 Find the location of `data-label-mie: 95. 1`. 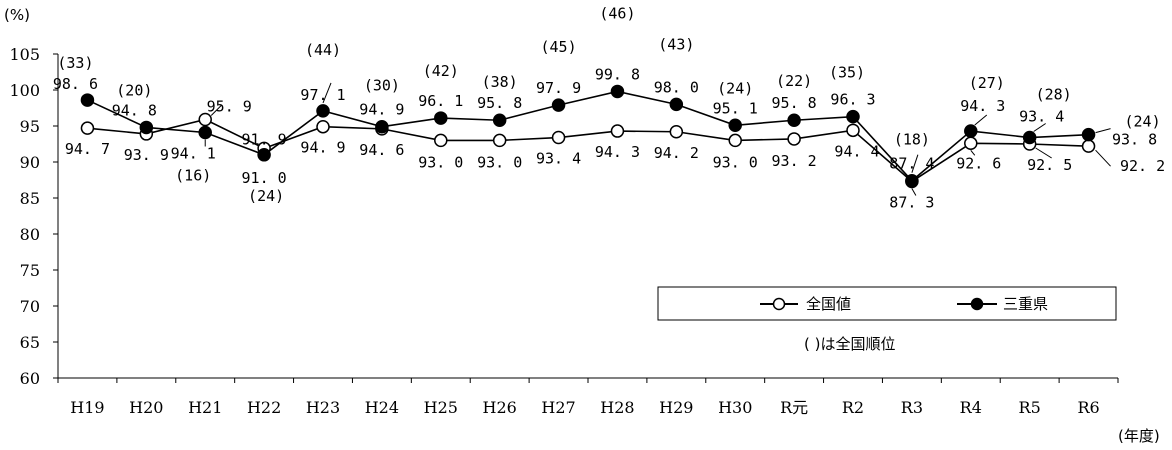

data-label-mie: 95. 1 is located at coordinates (735, 108).